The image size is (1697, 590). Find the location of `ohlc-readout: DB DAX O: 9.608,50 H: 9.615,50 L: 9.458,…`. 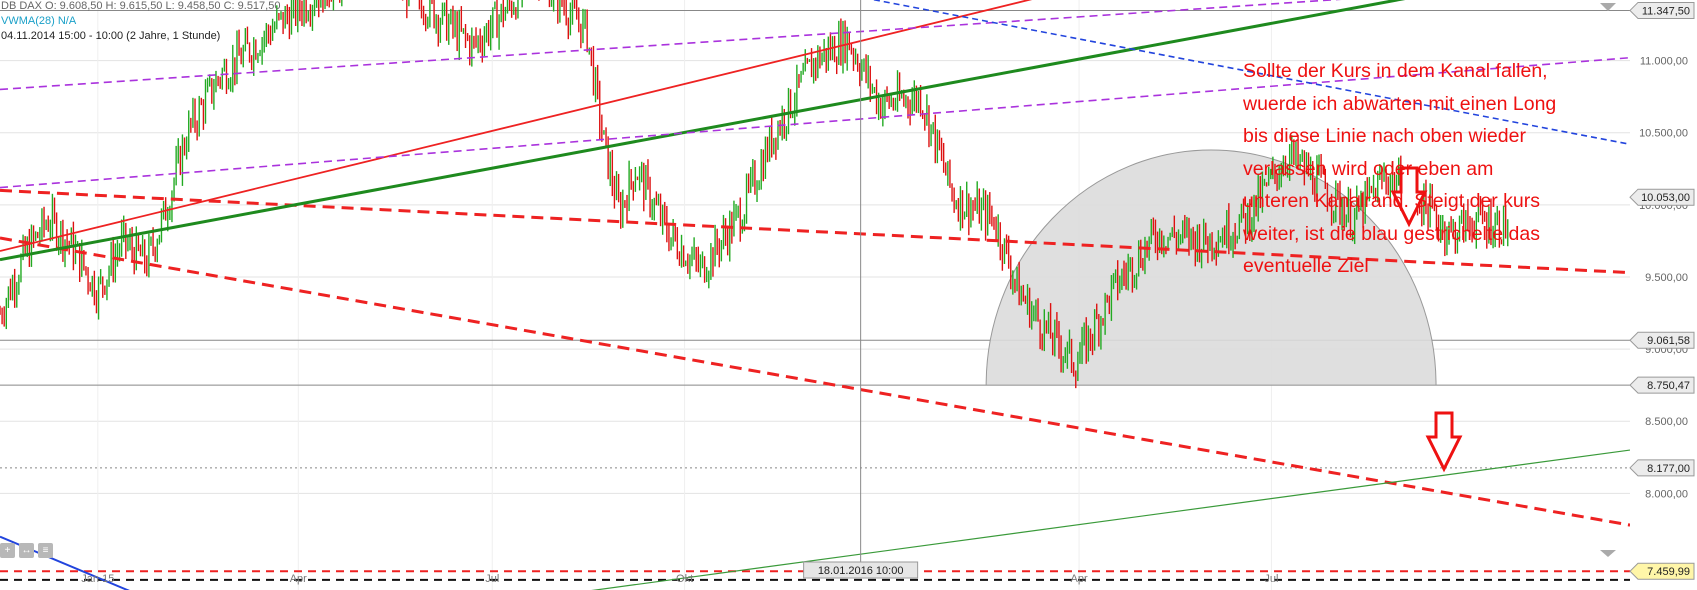

ohlc-readout: DB DAX O: 9.608,50 H: 9.615,50 L: 9.458,… is located at coordinates (141, 6).